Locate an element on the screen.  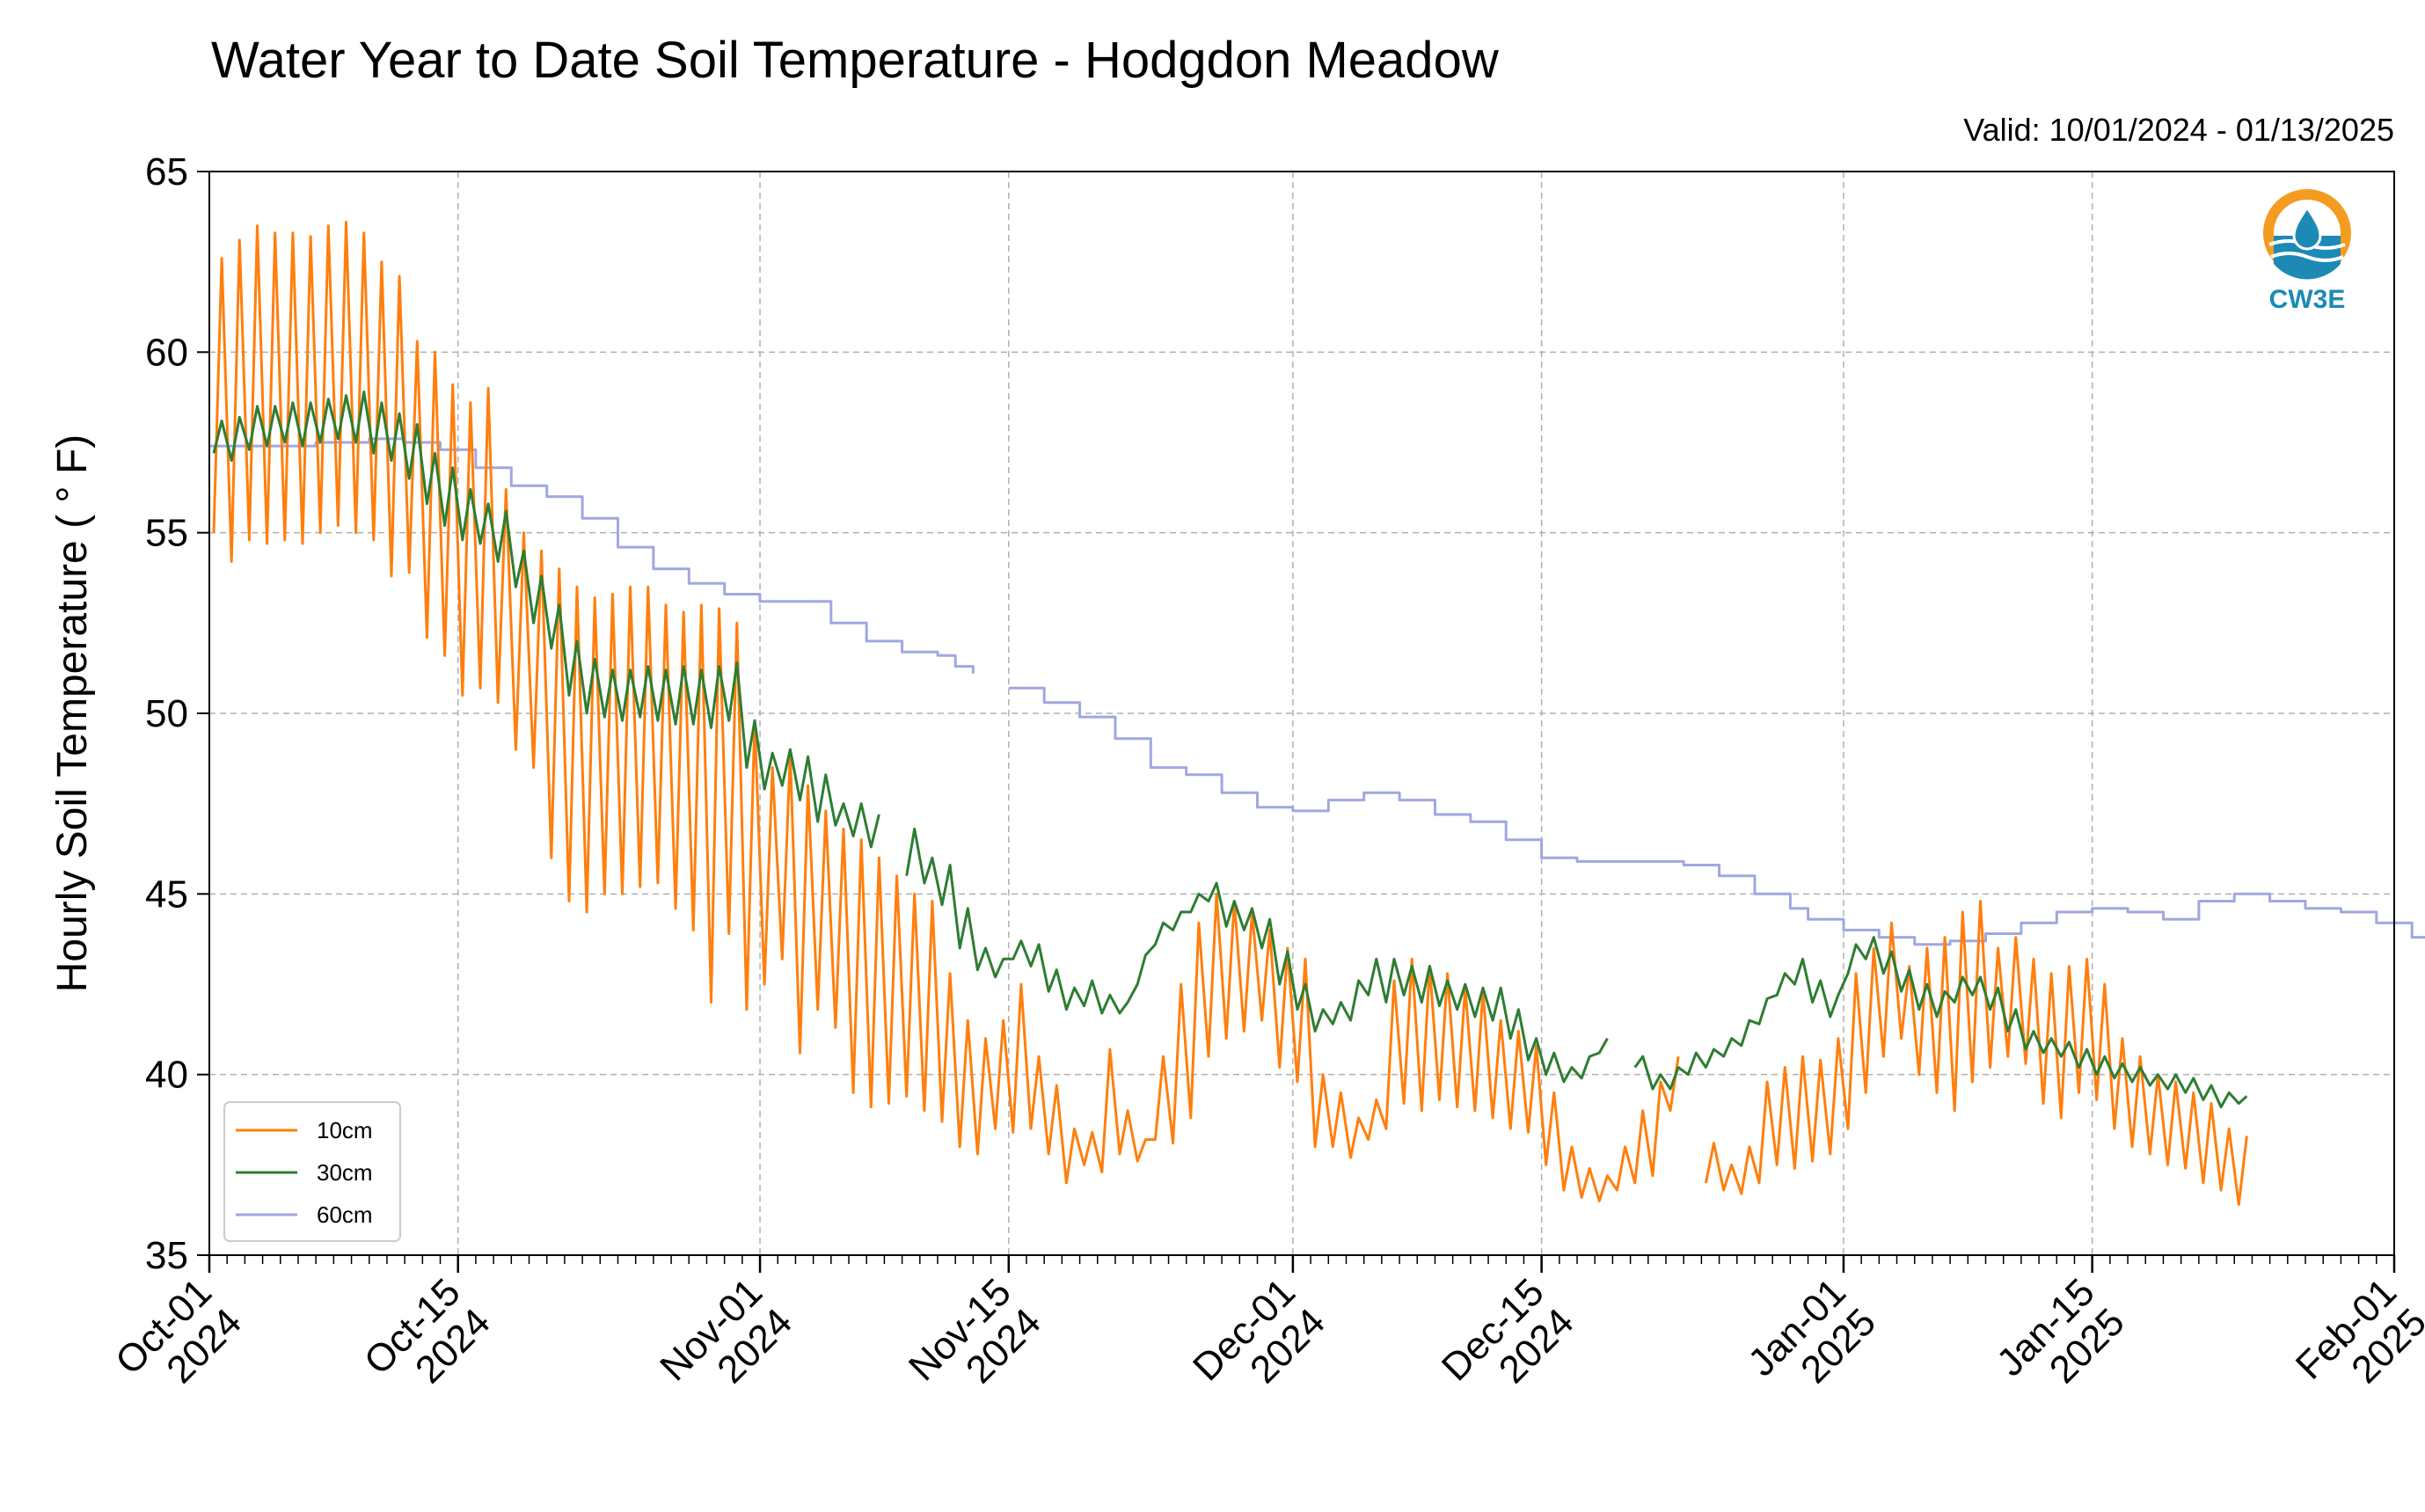
cw3e-logo: CW3E is located at coordinates (2307, 251).